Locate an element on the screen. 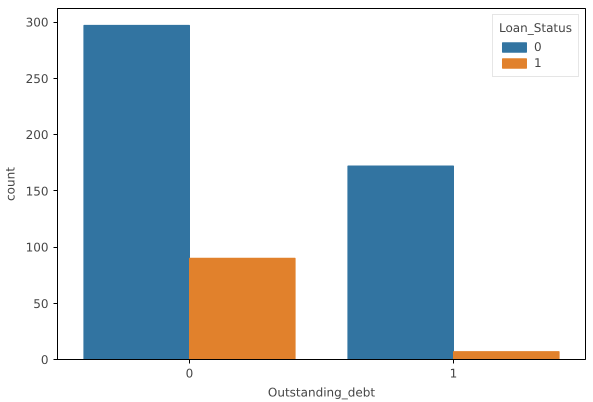 The image size is (593, 402). y-tick-label: 150 is located at coordinates (37, 191).